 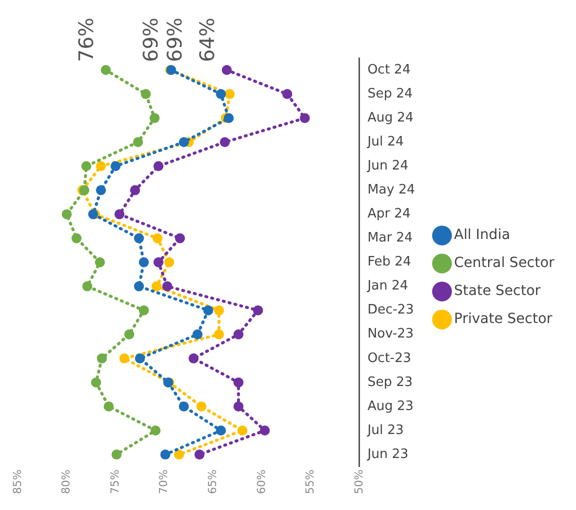 What do you see at coordinates (482, 235) in the screenshot?
I see `legend-label: All India` at bounding box center [482, 235].